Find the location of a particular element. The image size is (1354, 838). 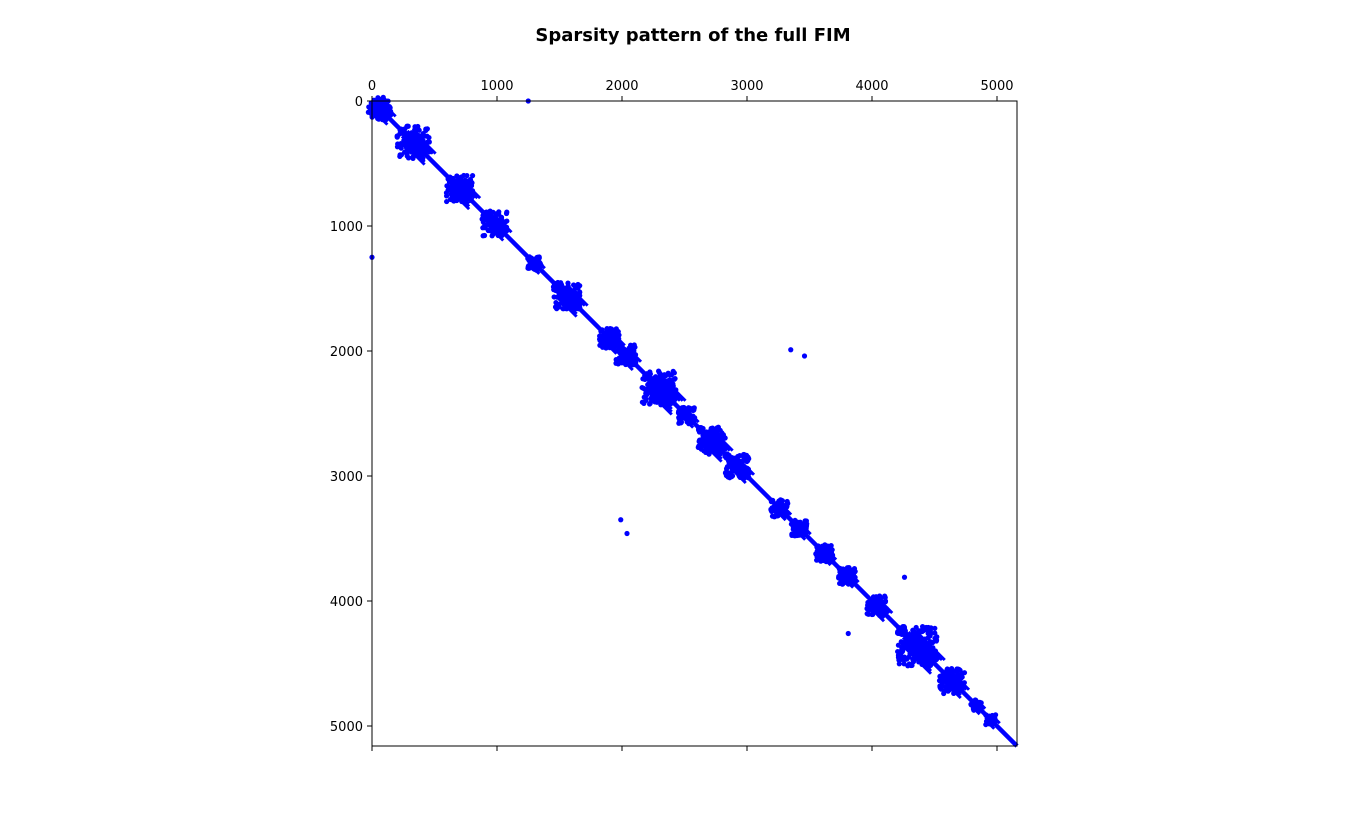

x-tick-label: 5000 is located at coordinates (996, 86).